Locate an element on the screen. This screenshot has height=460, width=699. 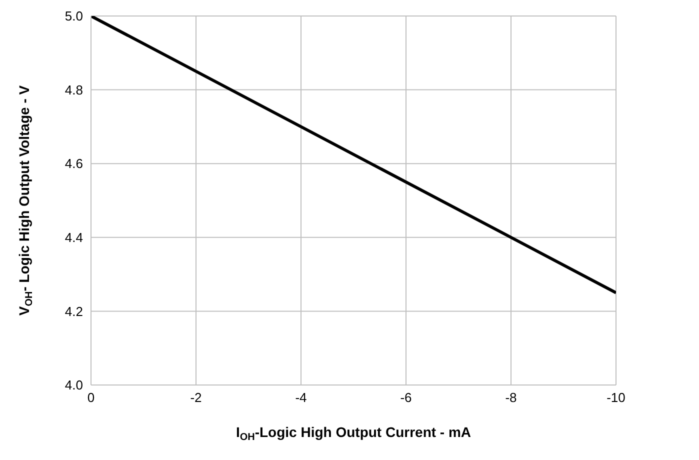
y-tick-label: 4.2 is located at coordinates (73, 311).